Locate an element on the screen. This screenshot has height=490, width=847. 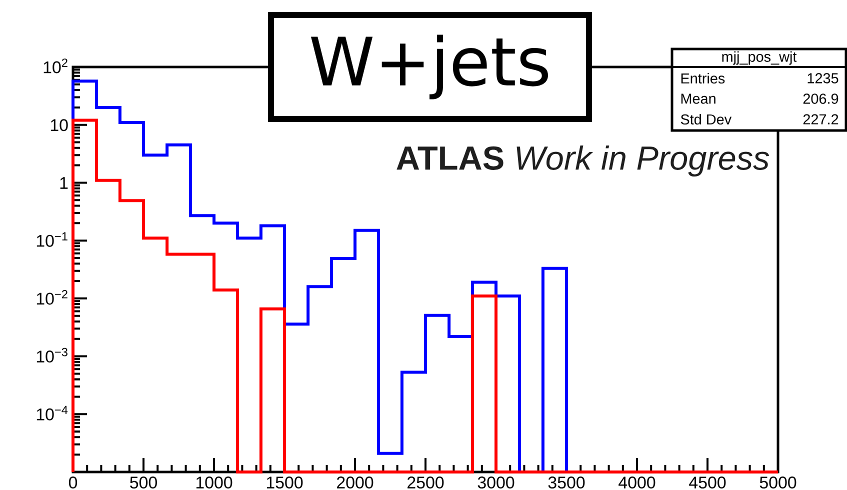
x-tick-label: 3000 is located at coordinates (496, 482).